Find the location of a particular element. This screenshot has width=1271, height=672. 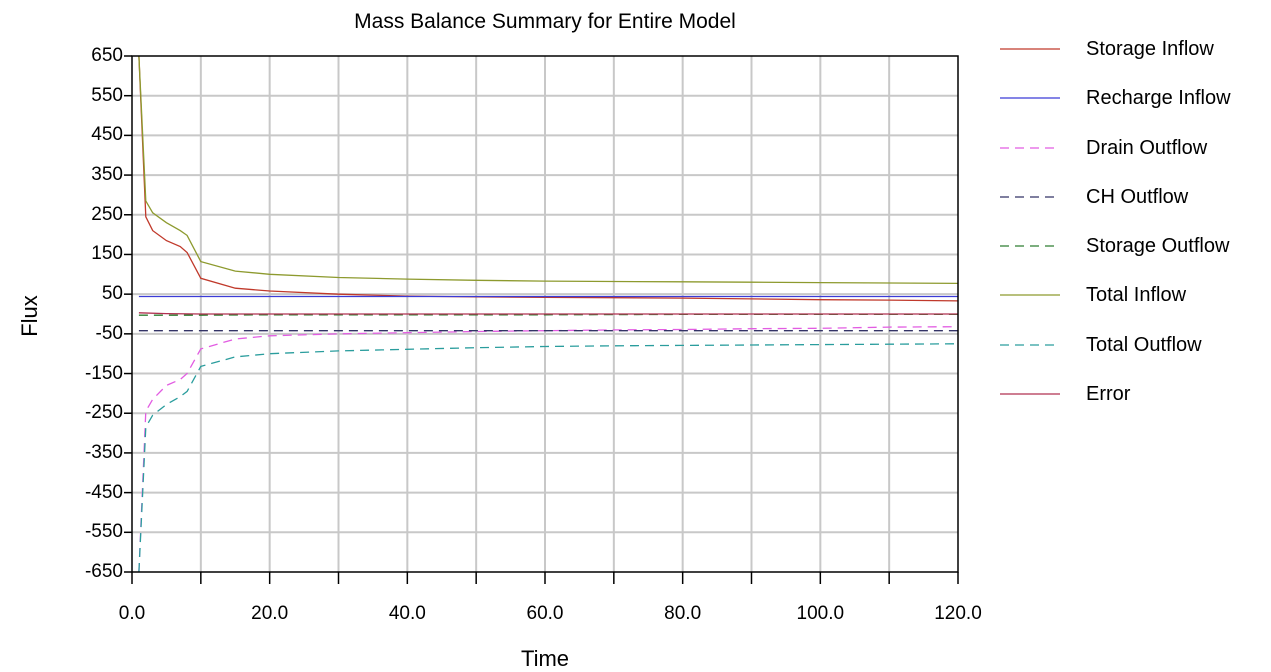

y-tick-label: 550 is located at coordinates (107, 95).